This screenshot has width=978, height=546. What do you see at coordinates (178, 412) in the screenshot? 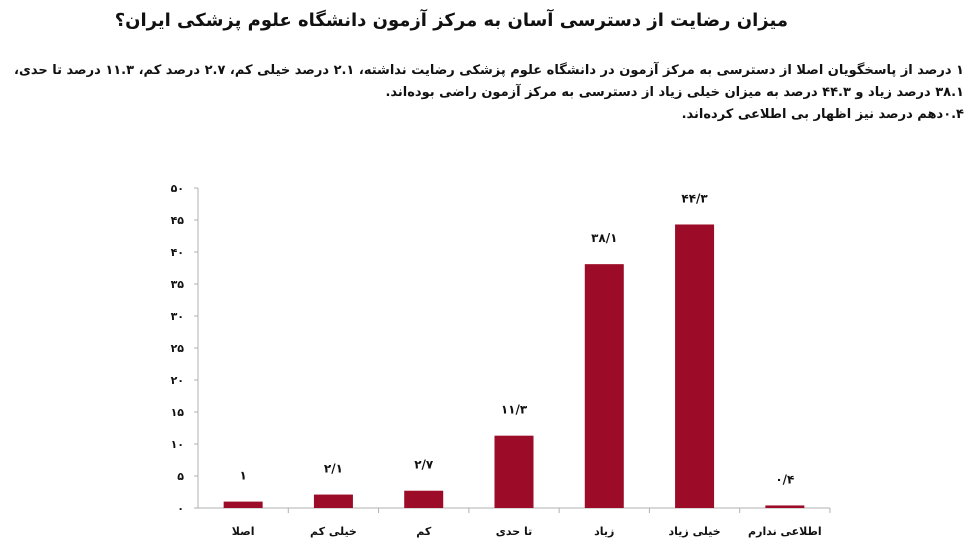
I see `y-tick-label: ۱۵` at bounding box center [178, 412].